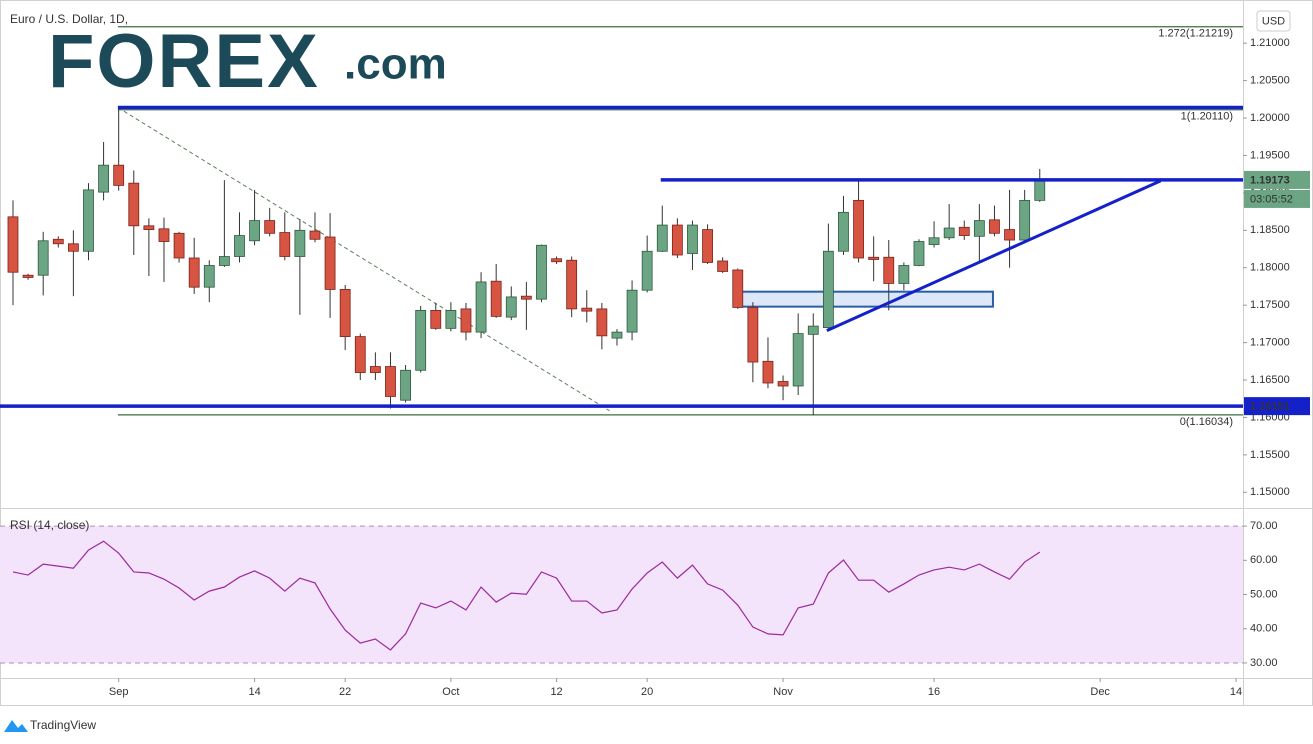 This screenshot has width=1313, height=744. Describe the element at coordinates (934, 692) in the screenshot. I see `x-tick-label: 16` at that location.